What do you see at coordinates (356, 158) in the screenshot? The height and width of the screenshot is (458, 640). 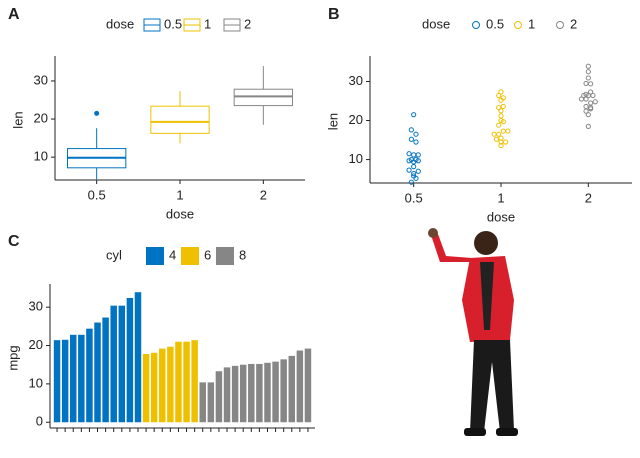 I see `y-tick-label: 10` at bounding box center [356, 158].